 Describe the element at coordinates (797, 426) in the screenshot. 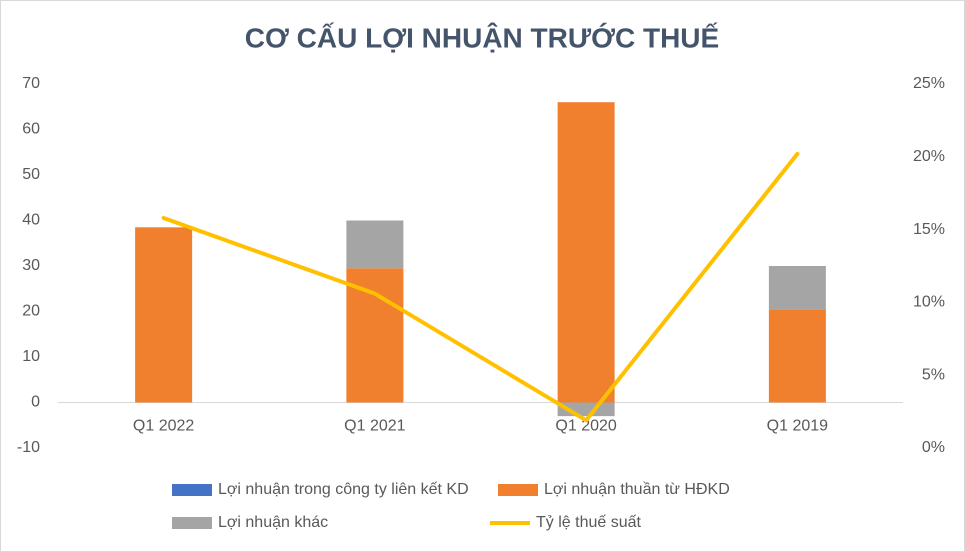

I see `x-tick-label: Q1 2019` at that location.